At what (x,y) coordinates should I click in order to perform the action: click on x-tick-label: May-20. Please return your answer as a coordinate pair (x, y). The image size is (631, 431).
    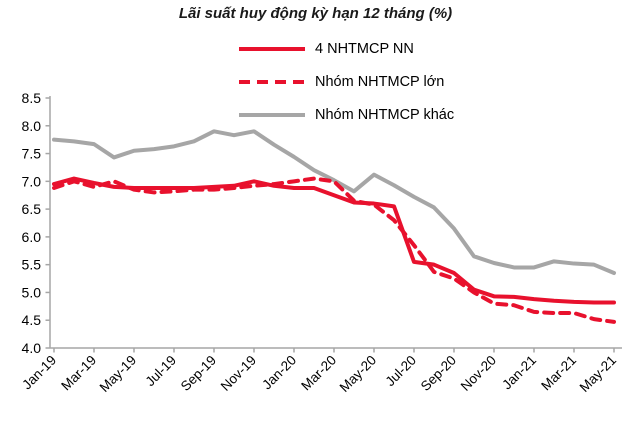
    Looking at the image, I should click on (358, 374).